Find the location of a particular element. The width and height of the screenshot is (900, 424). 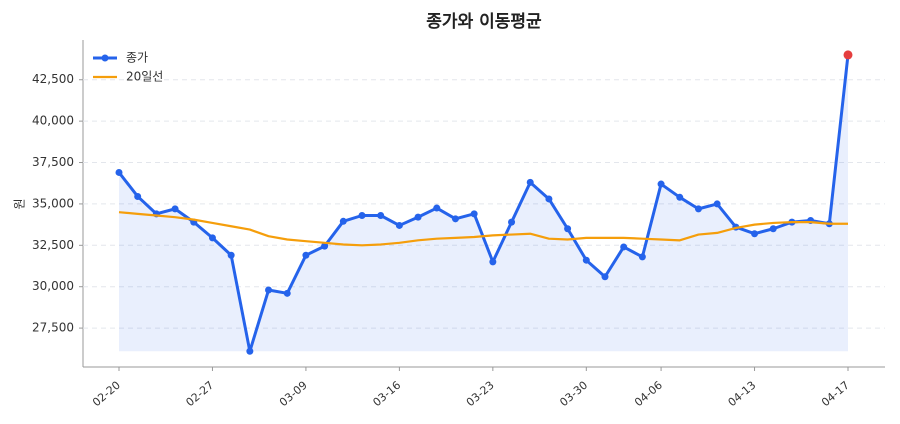

legend-marker is located at coordinates (105, 58).